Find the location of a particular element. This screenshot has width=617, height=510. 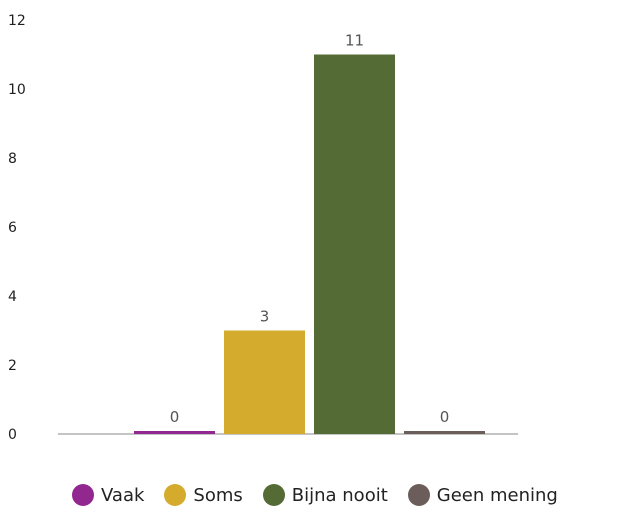

legend-swatch-bijna-nooit is located at coordinates (273, 495).